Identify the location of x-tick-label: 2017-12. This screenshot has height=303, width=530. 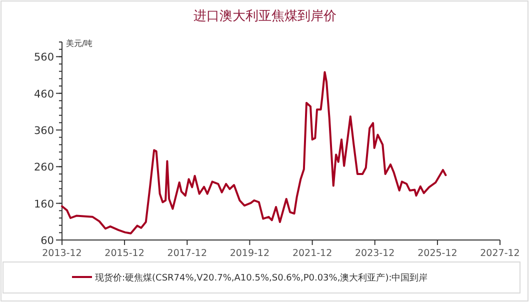
(187, 253).